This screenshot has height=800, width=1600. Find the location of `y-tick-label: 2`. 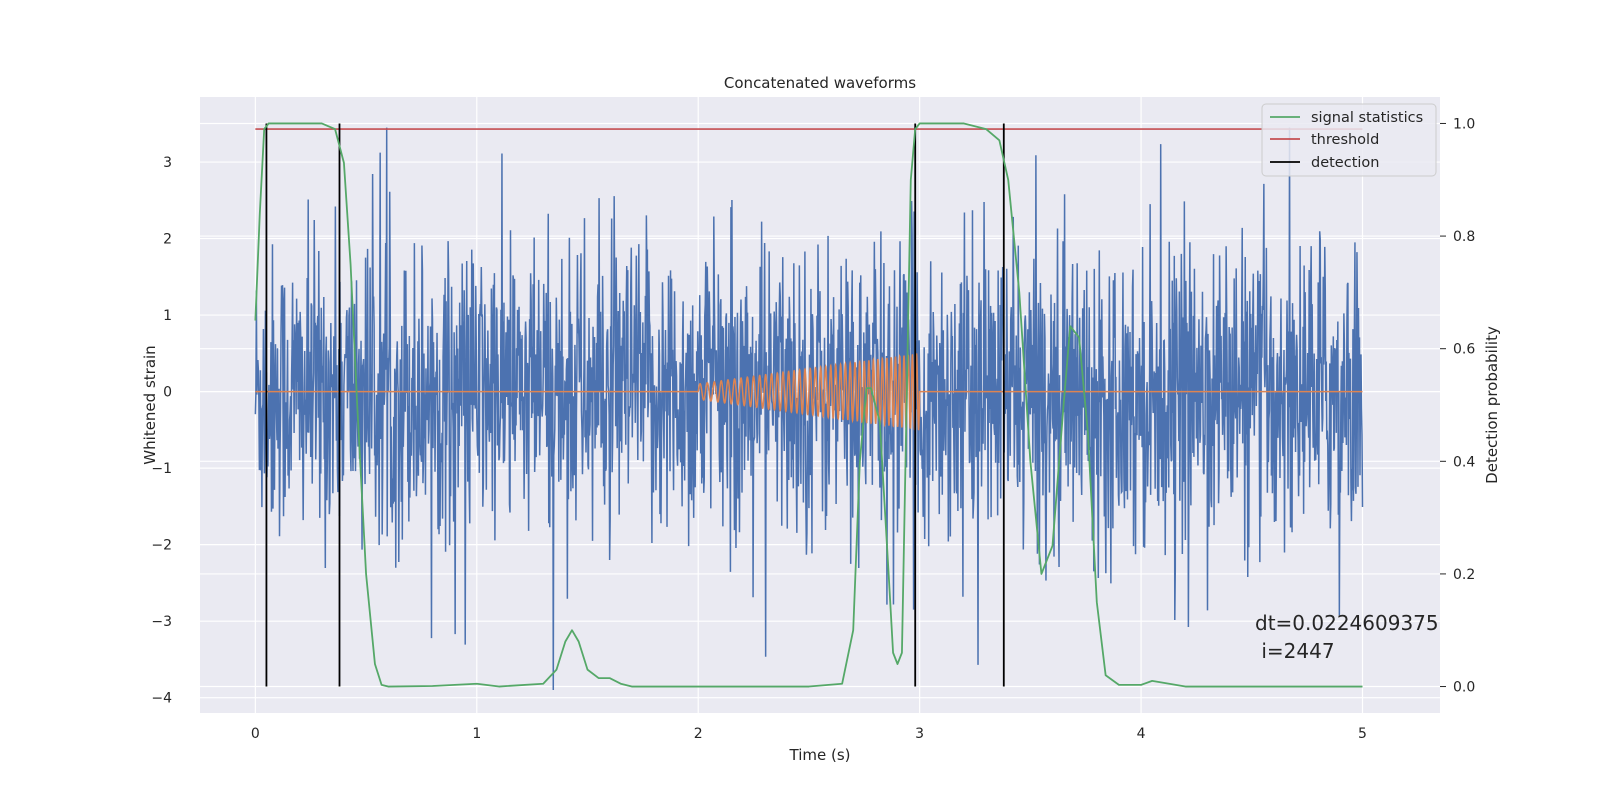

y-tick-label: 2 is located at coordinates (167, 240).